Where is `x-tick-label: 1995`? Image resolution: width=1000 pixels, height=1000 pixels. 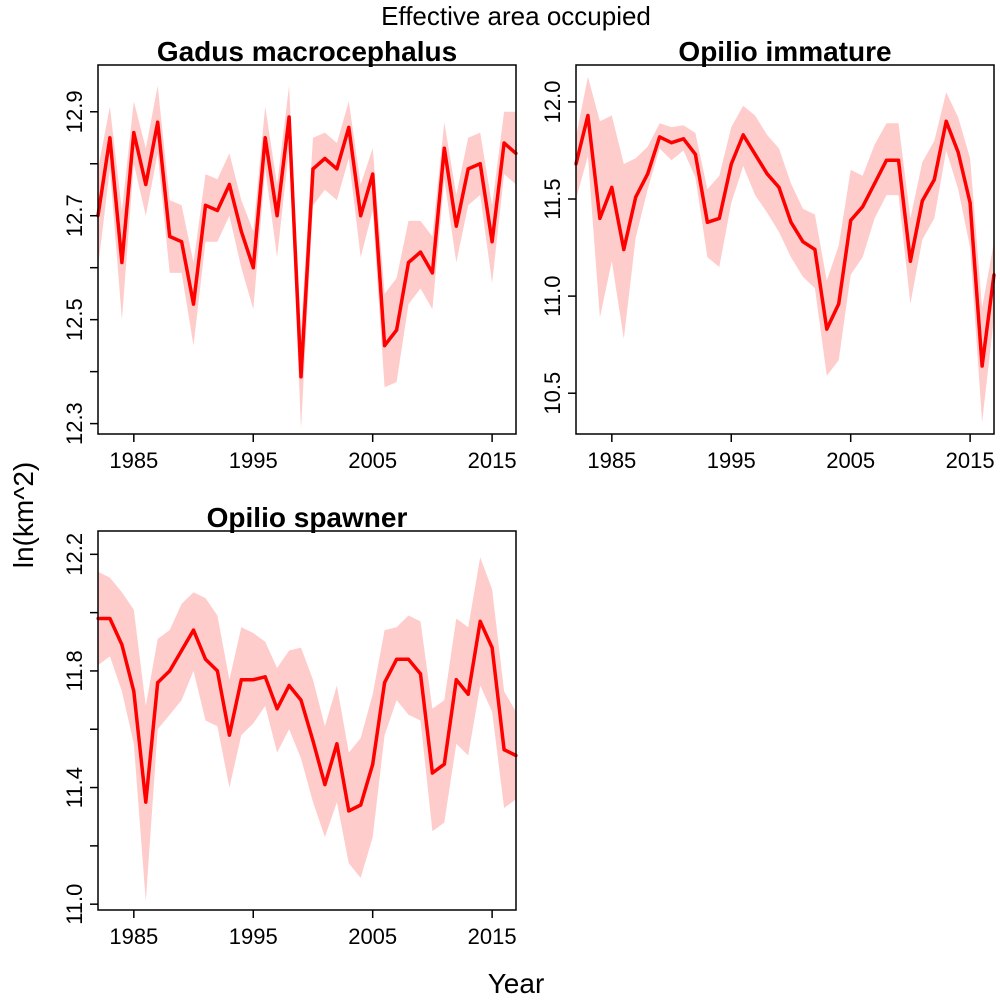 x-tick-label: 1995 is located at coordinates (731, 460).